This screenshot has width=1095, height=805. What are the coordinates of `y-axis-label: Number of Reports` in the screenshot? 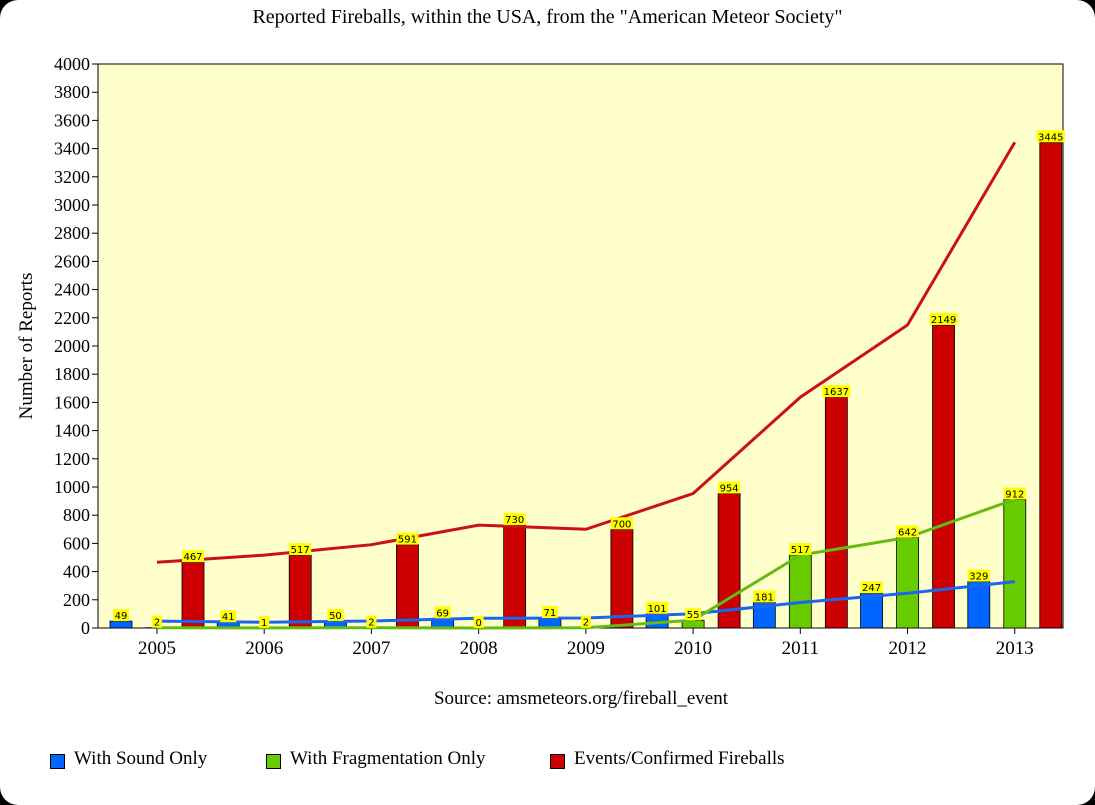 It's located at (26, 346).